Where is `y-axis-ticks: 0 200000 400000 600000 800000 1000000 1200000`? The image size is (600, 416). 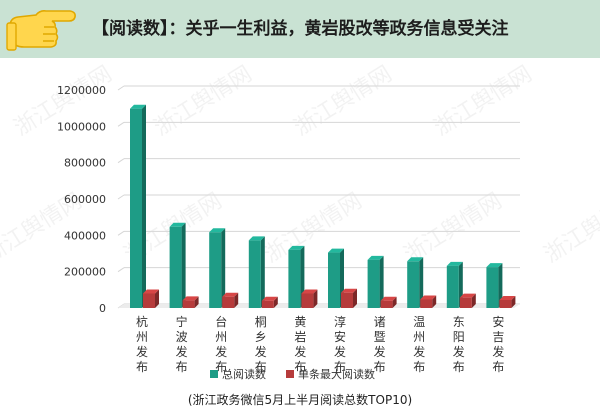 y-axis-ticks: 0 200000 400000 600000 800000 1000000 1200000 is located at coordinates (81, 199).